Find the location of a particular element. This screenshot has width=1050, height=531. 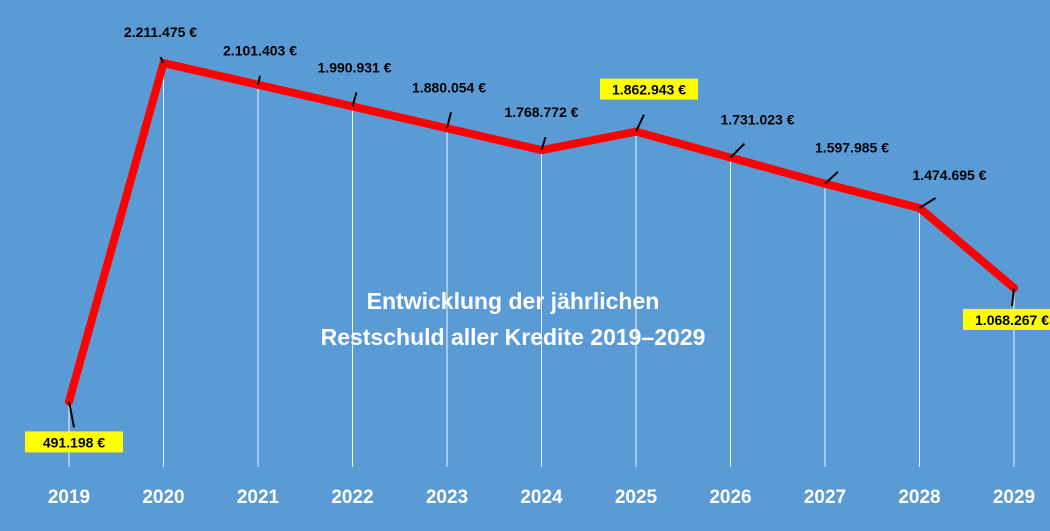

value-label-2026: 1.731.023 € is located at coordinates (758, 120).